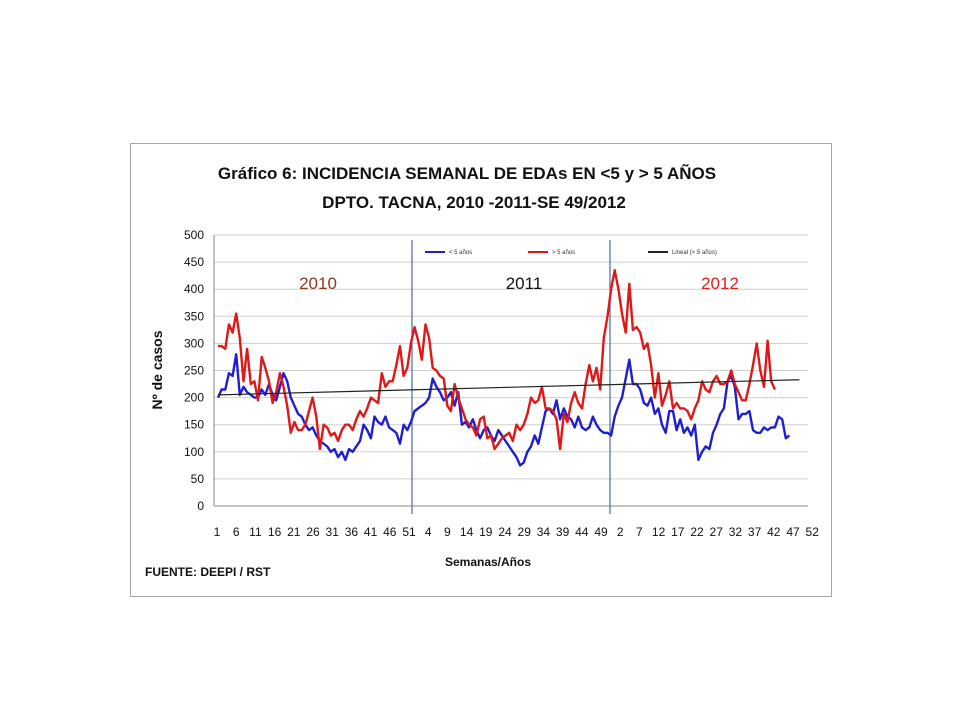 Image resolution: width=960 pixels, height=720 pixels. What do you see at coordinates (200, 506) in the screenshot?
I see `y-tick-label: 0` at bounding box center [200, 506].